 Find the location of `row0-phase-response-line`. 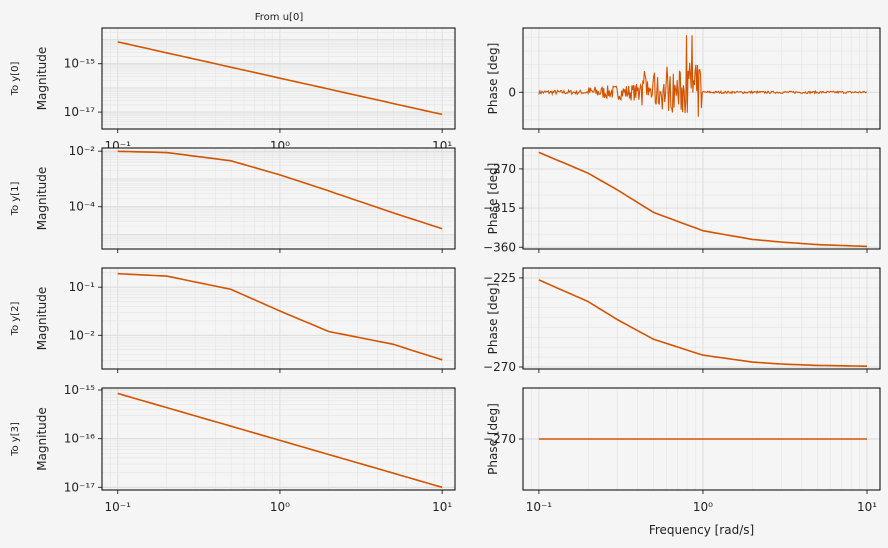

row0-phase-response-line is located at coordinates (702, 76).